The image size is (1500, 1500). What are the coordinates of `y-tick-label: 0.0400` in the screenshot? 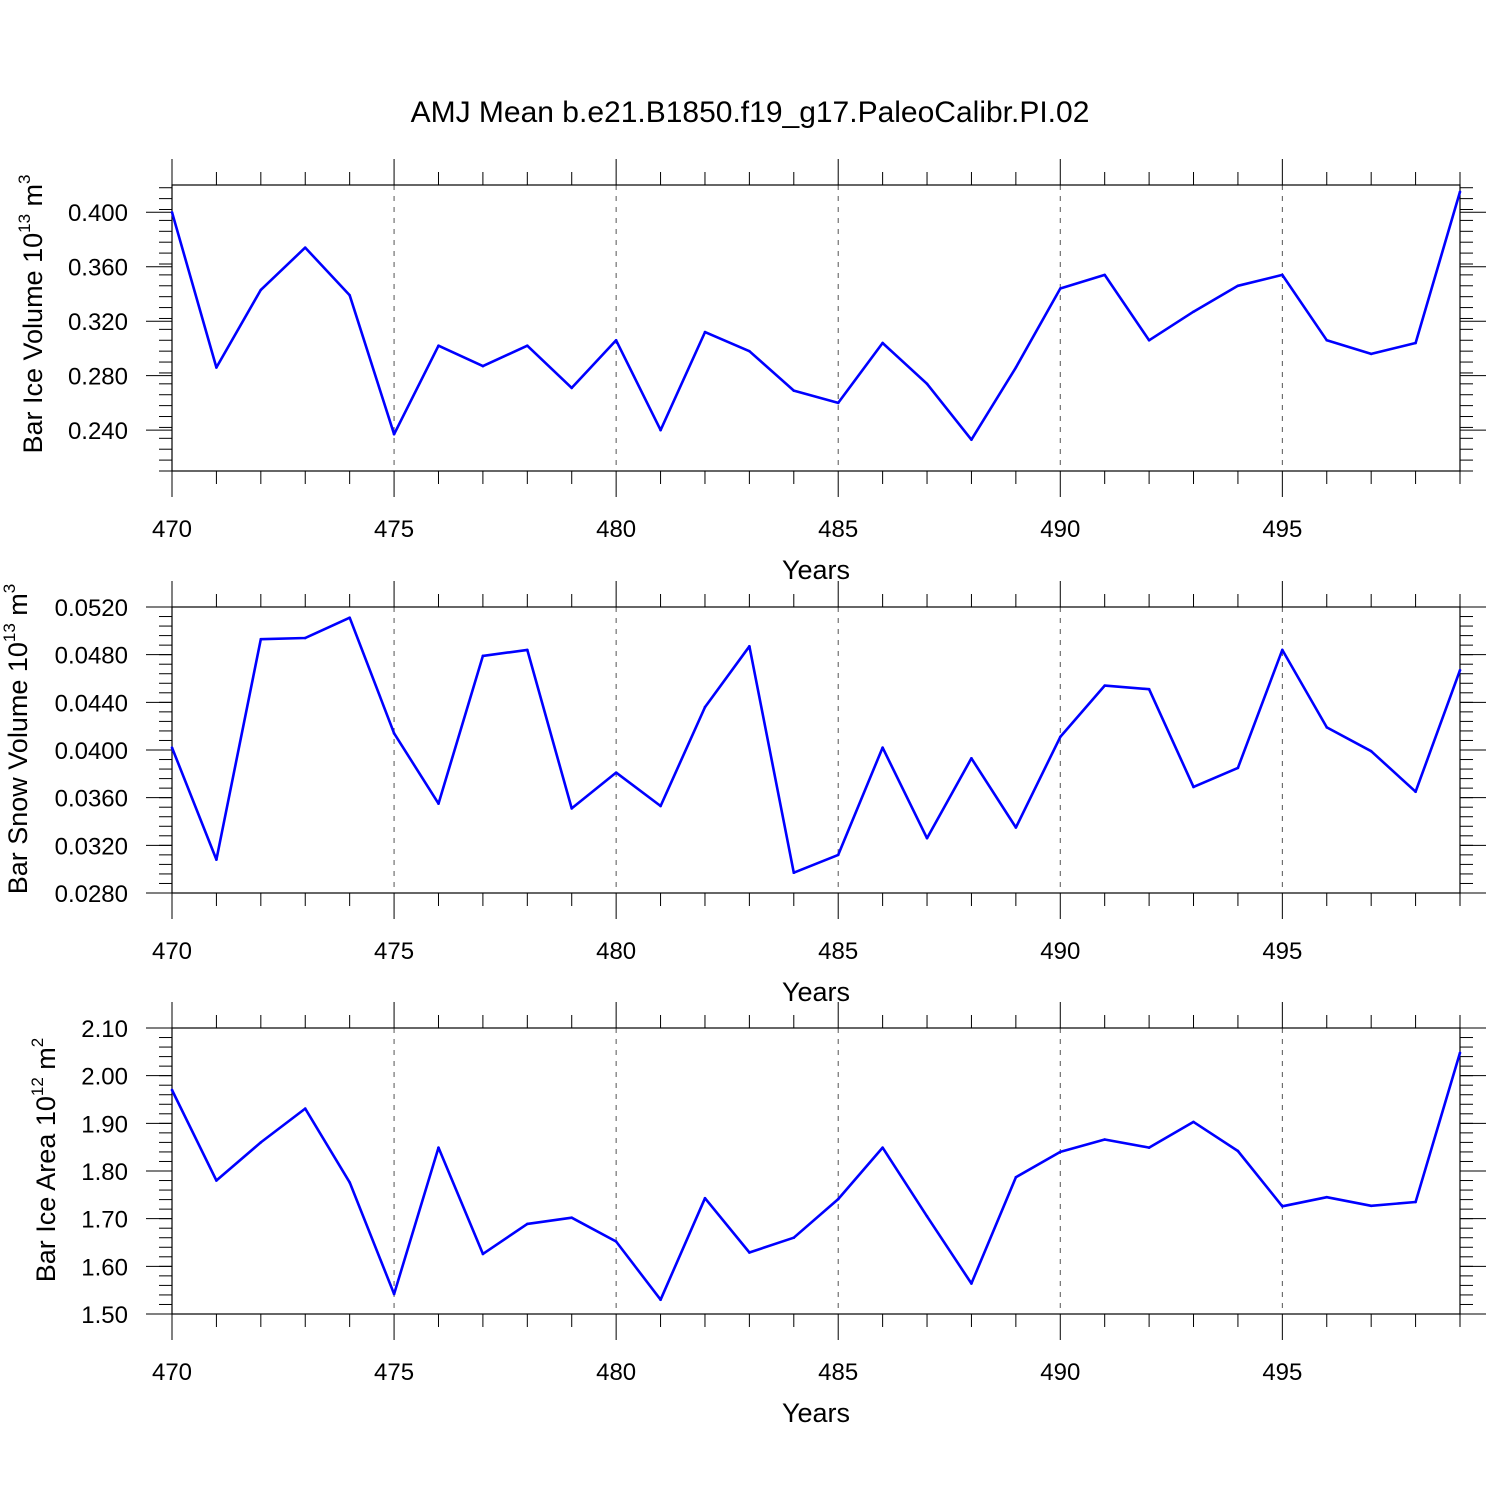 It's located at (91, 751).